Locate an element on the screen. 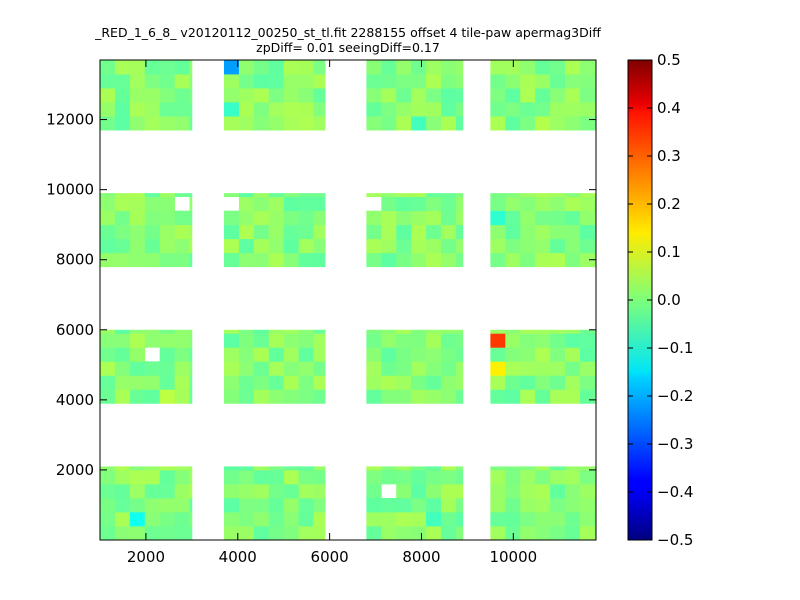 The image size is (800, 600). colorbar-tick-label: −0.4 is located at coordinates (675, 492).